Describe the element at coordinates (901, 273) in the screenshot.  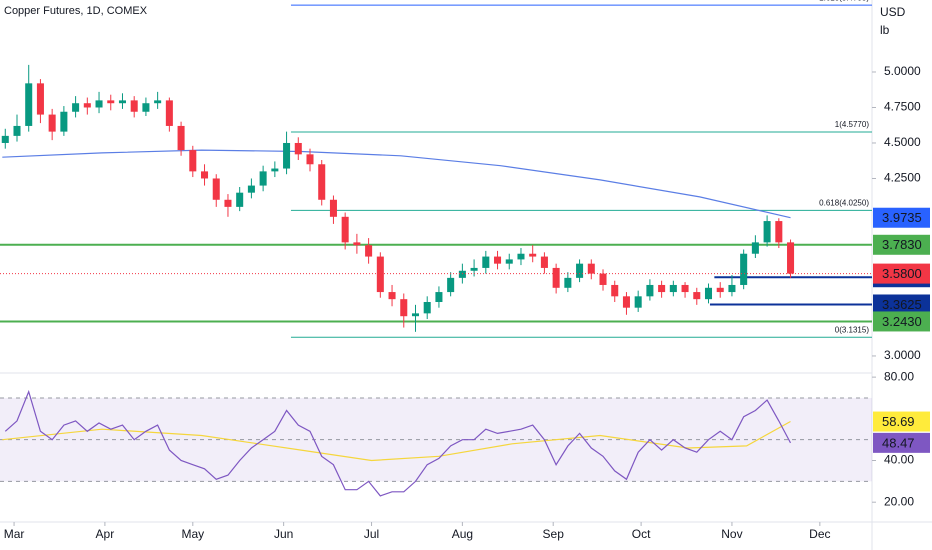
I see `price-axis-label-bg` at that location.